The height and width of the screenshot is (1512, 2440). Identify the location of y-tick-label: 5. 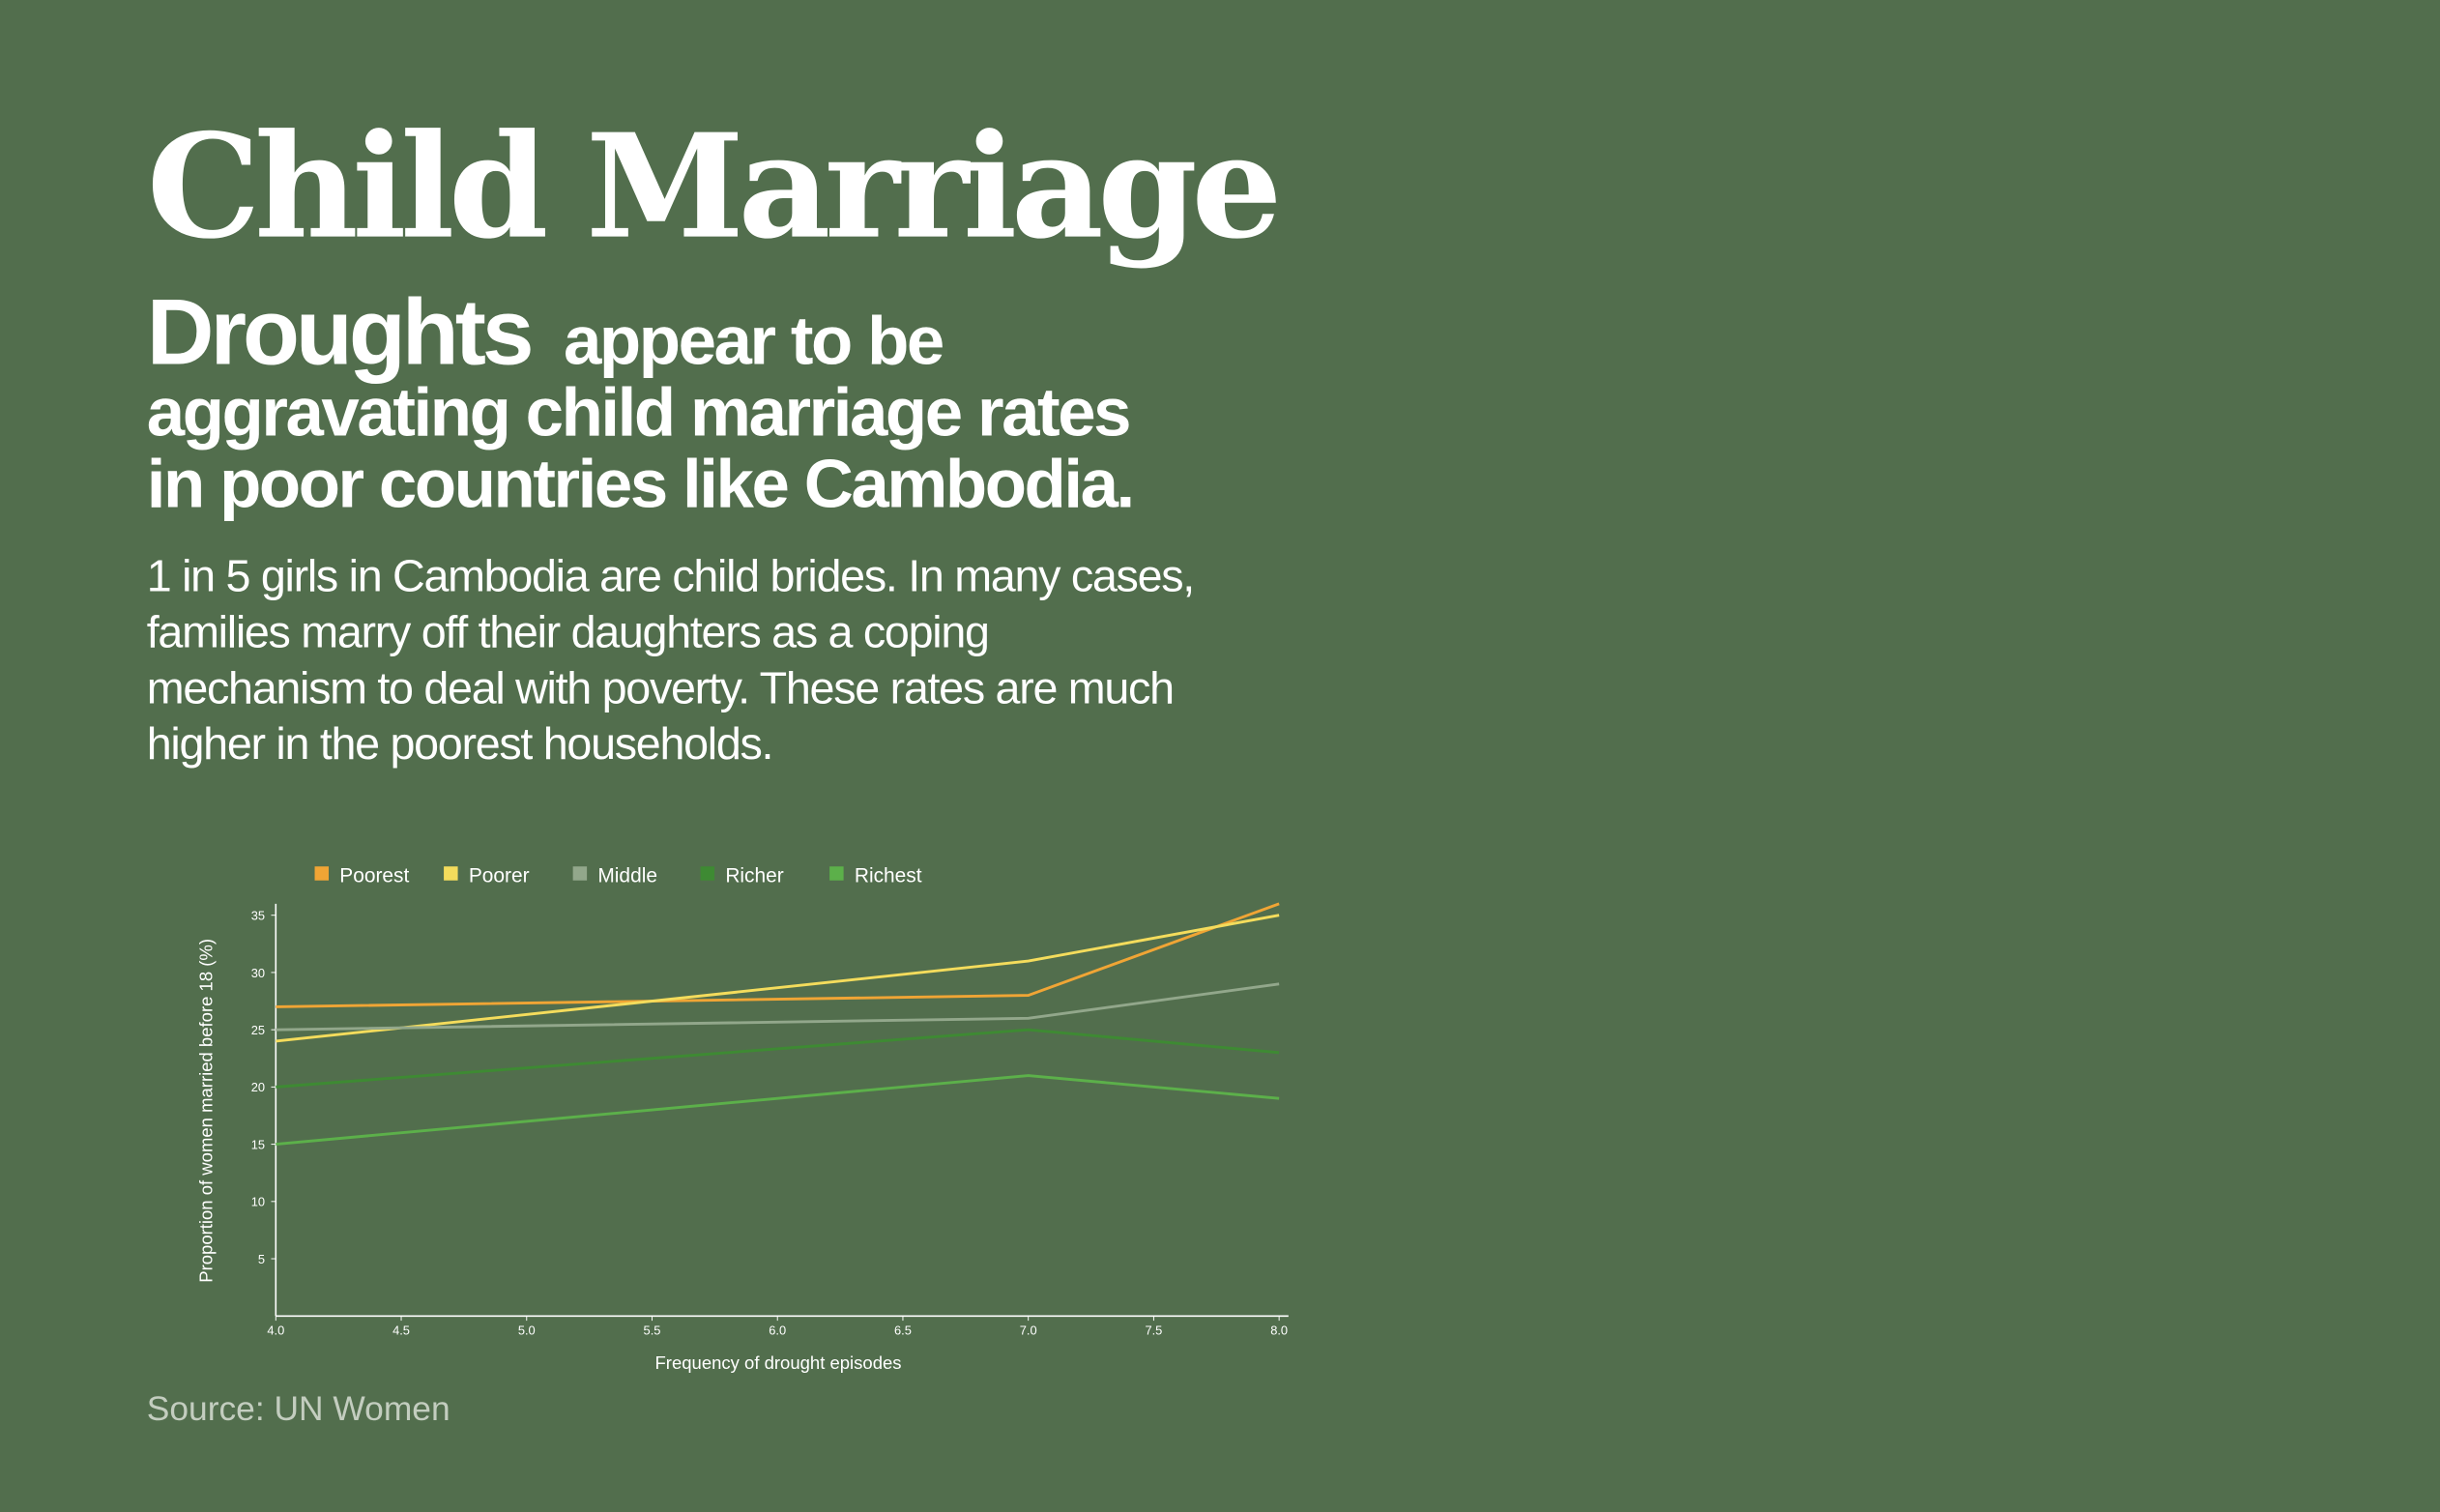
(261, 1259).